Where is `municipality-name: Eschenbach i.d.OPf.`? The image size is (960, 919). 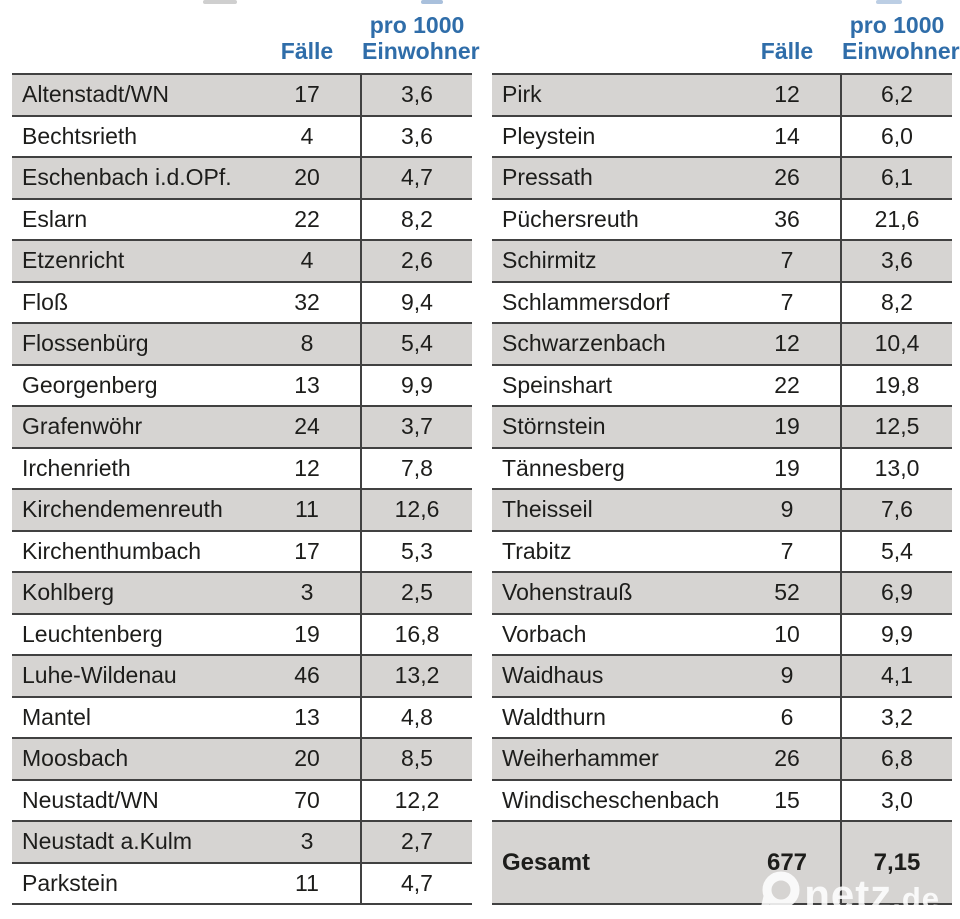
municipality-name: Eschenbach i.d.OPf. is located at coordinates (127, 177).